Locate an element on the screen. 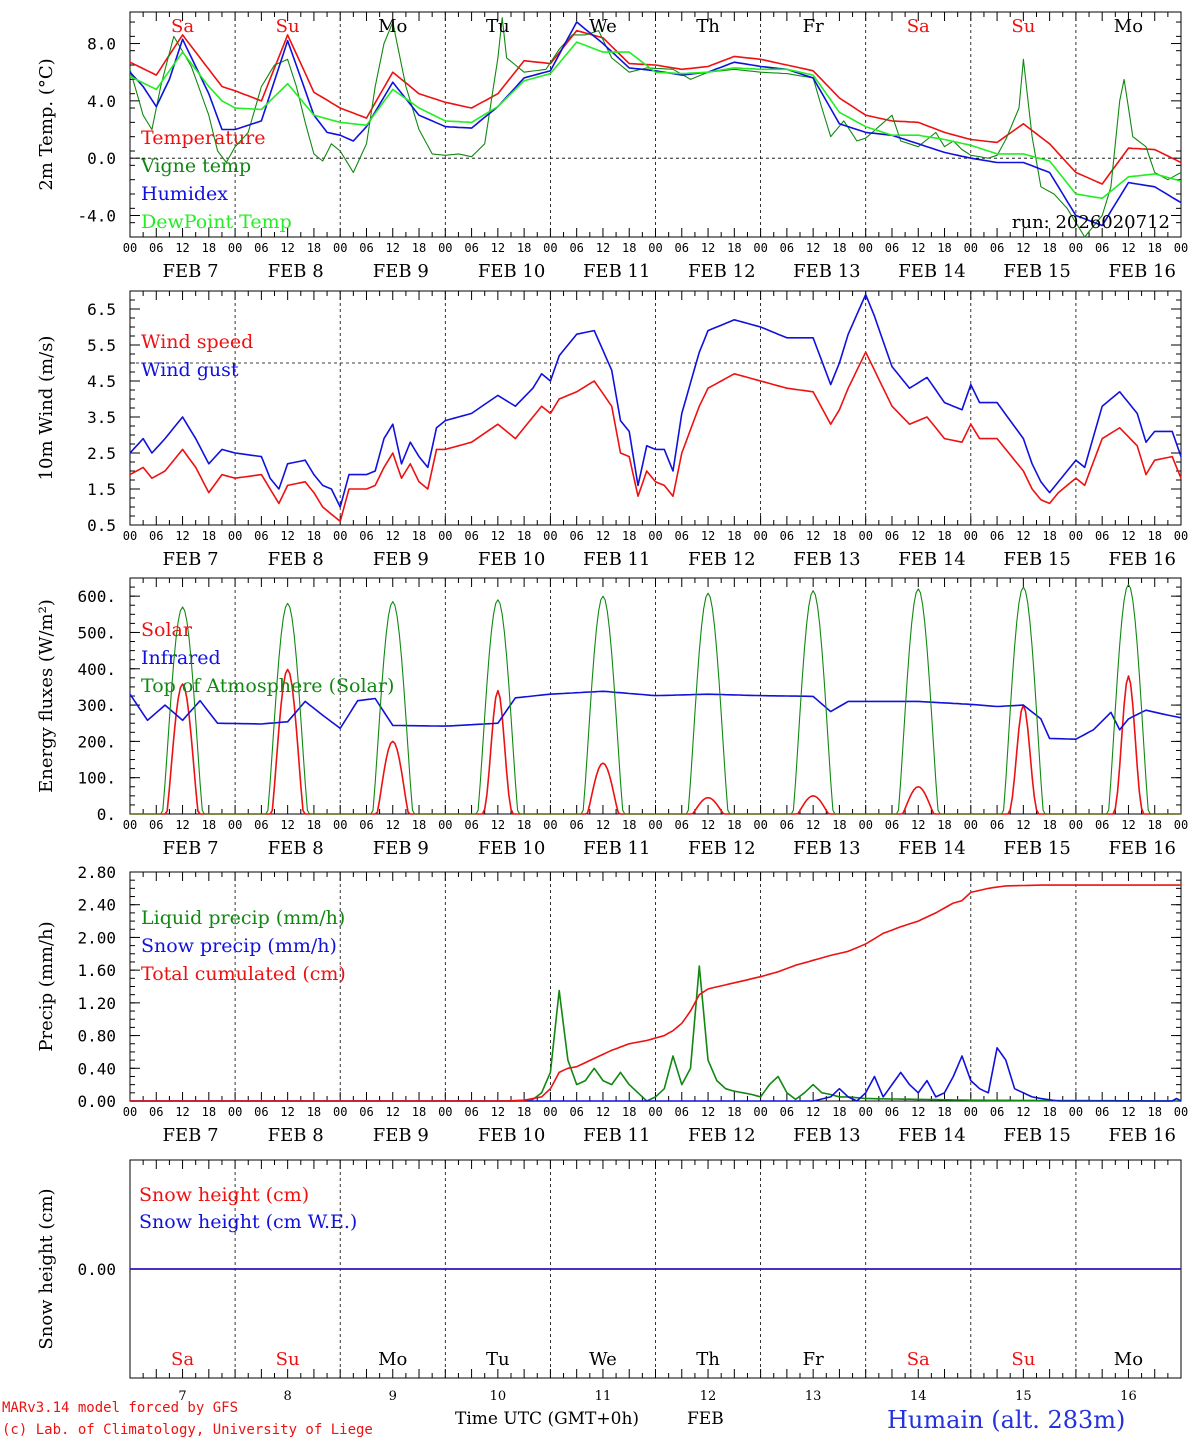  series-line-dewpoint-temp is located at coordinates (655, 120).